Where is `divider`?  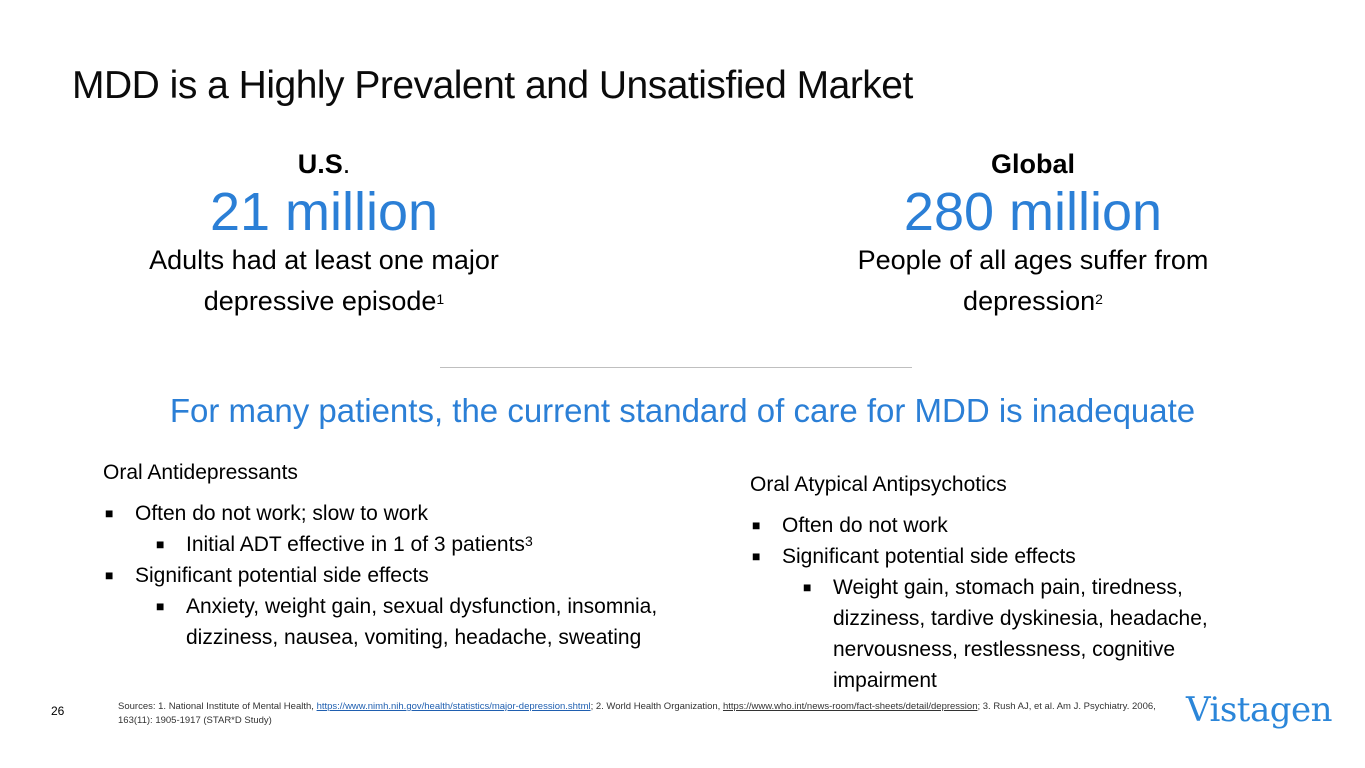
divider is located at coordinates (676, 367).